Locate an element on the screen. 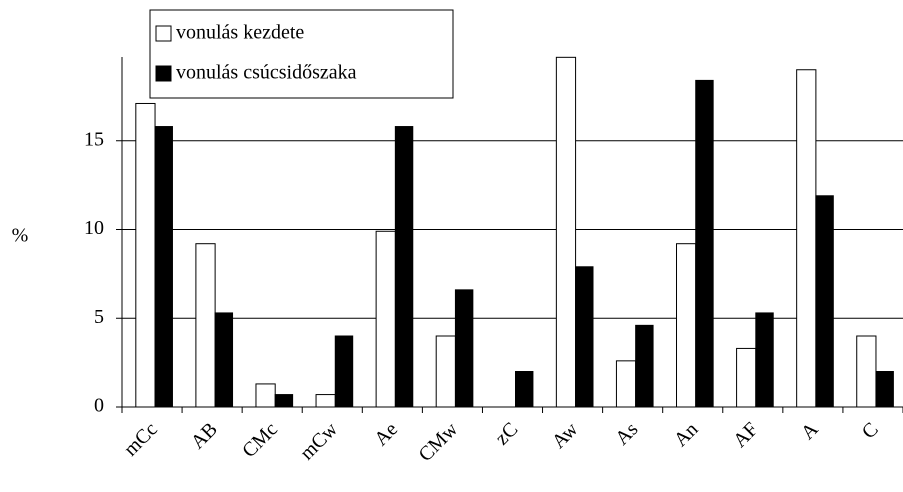  x-tick-label: AB is located at coordinates (204, 435).